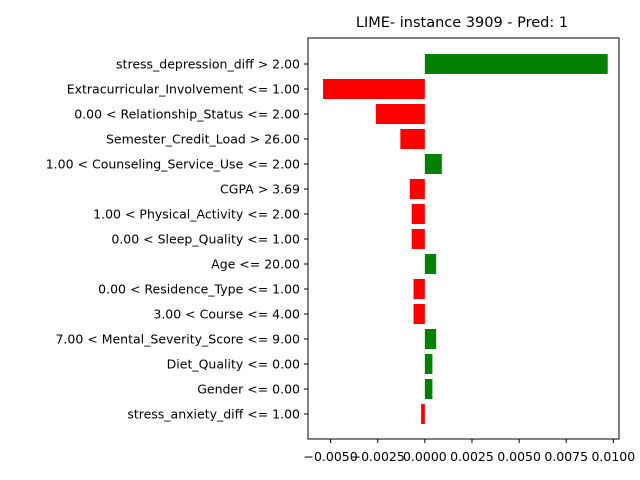  Describe the element at coordinates (613, 456) in the screenshot. I see `x-tick-label-6: 0.0100` at that location.